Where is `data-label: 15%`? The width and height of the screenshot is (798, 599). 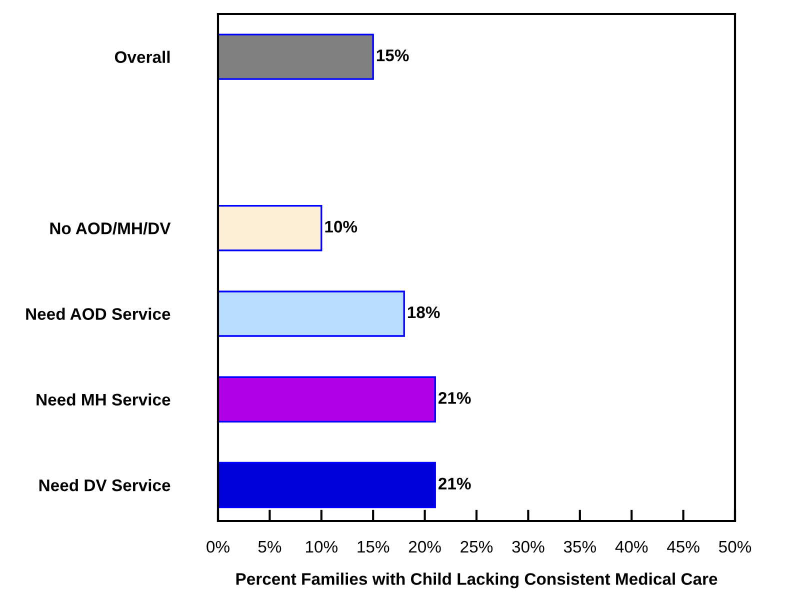
data-label: 15% is located at coordinates (392, 56).